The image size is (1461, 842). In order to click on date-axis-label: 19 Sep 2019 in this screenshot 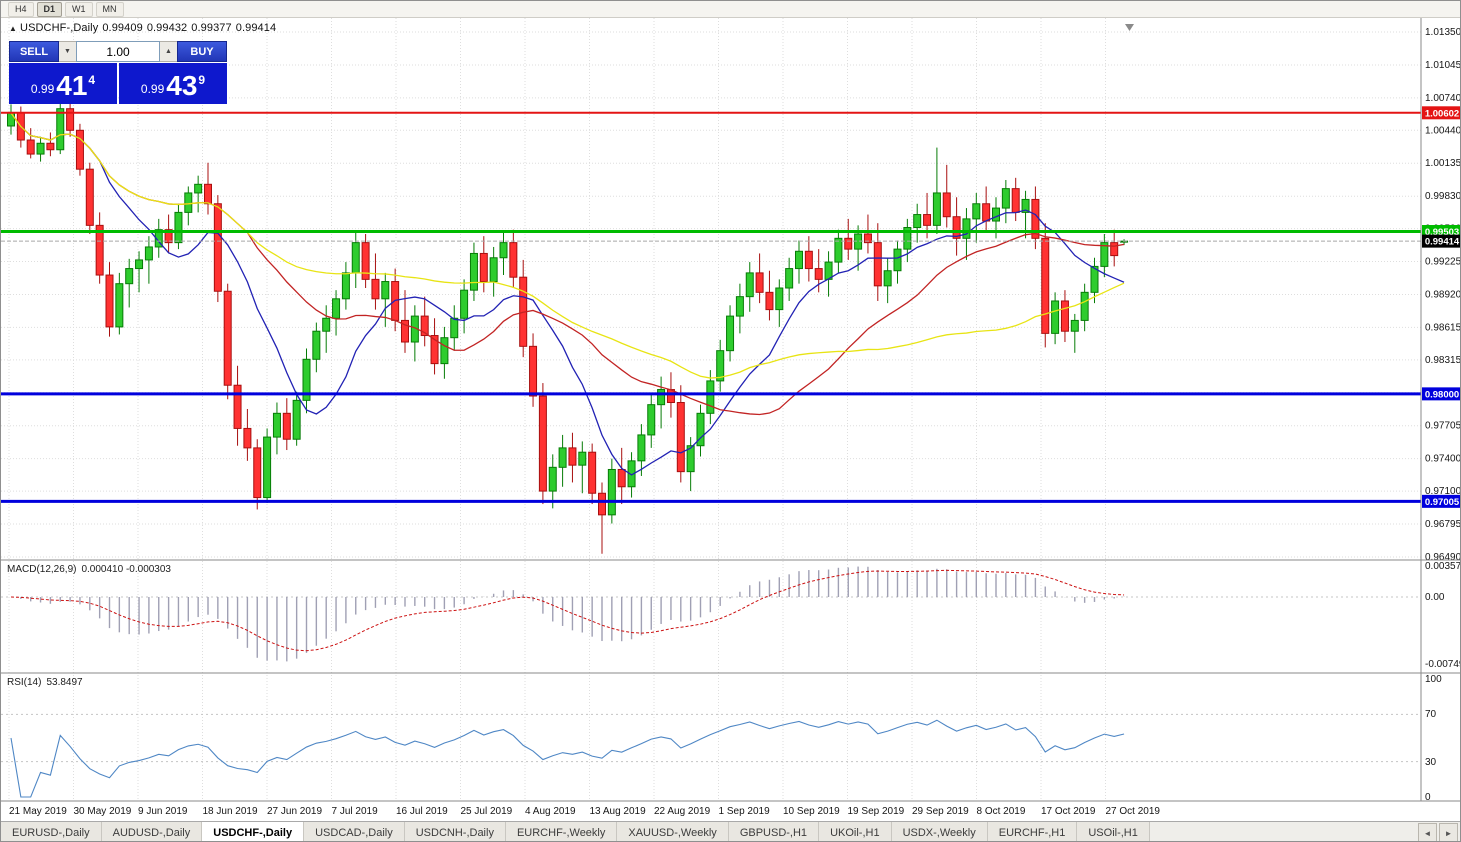, I will do `click(876, 811)`.